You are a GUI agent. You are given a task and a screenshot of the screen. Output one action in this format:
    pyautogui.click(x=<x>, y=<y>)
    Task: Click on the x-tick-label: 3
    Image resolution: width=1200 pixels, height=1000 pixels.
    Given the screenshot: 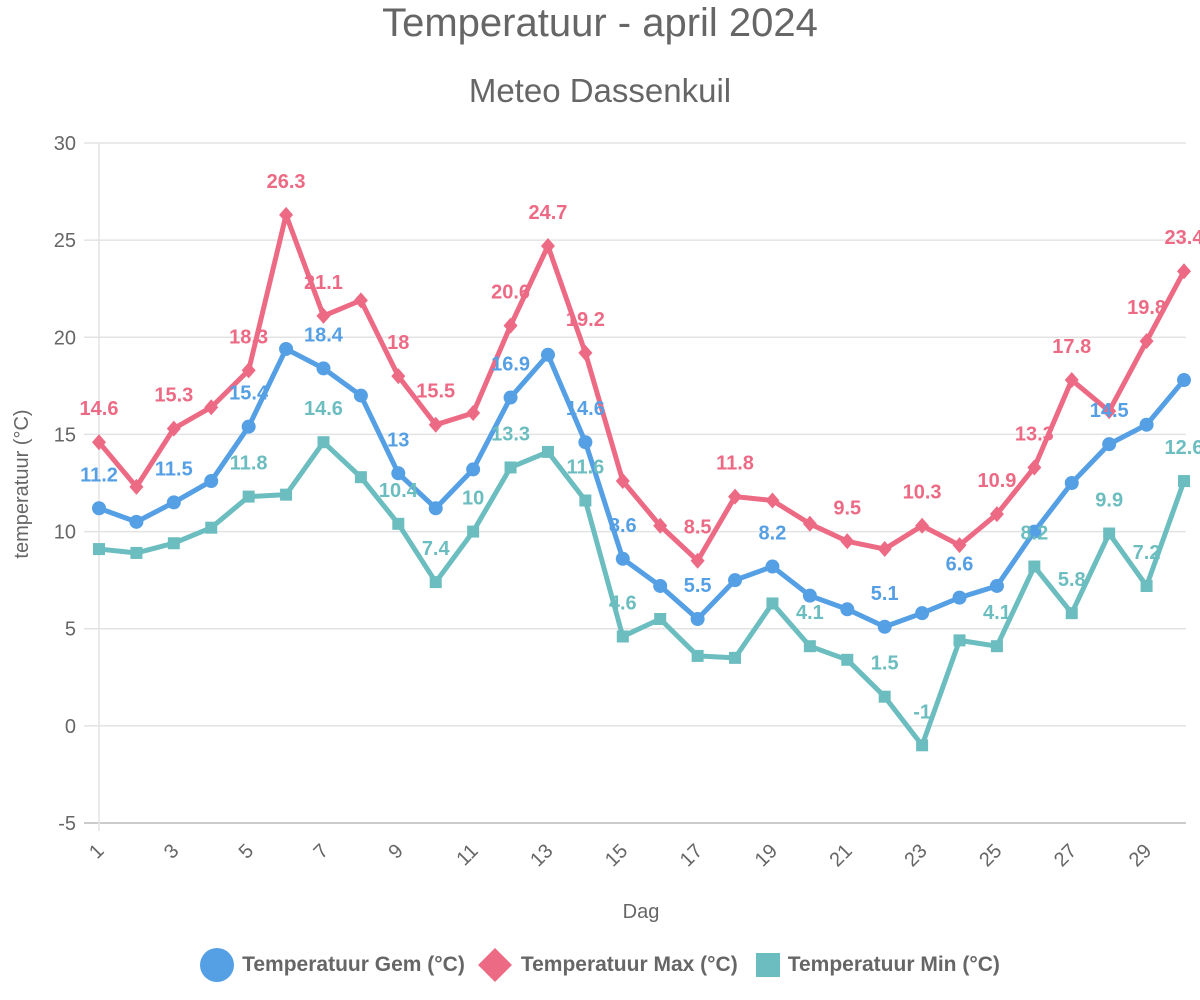 What is the action you would take?
    pyautogui.click(x=171, y=851)
    